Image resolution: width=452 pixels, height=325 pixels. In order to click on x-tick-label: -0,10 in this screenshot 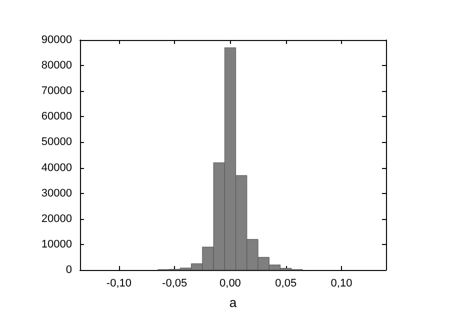, I will do `click(119, 284)`.